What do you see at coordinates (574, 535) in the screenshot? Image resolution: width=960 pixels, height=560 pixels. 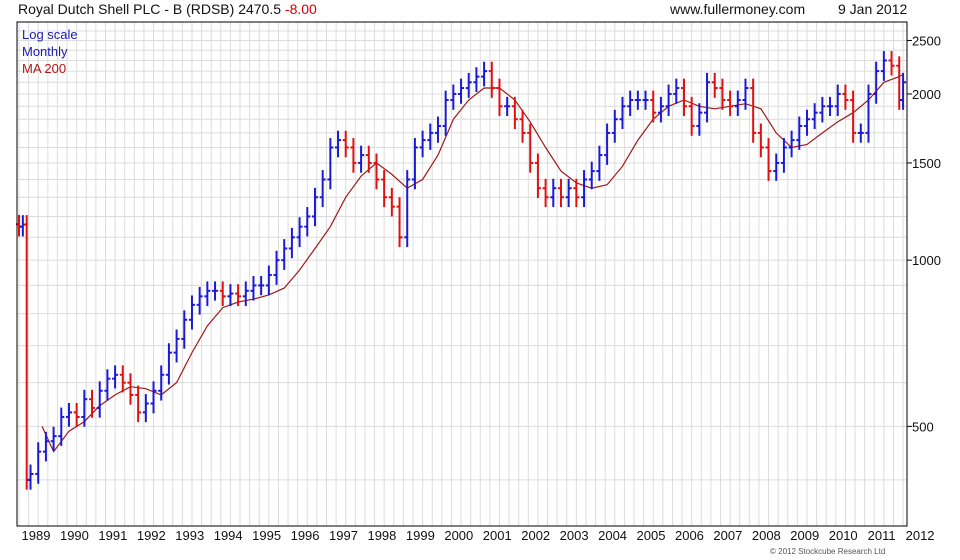 I see `x-tick-label: 2003` at bounding box center [574, 535].